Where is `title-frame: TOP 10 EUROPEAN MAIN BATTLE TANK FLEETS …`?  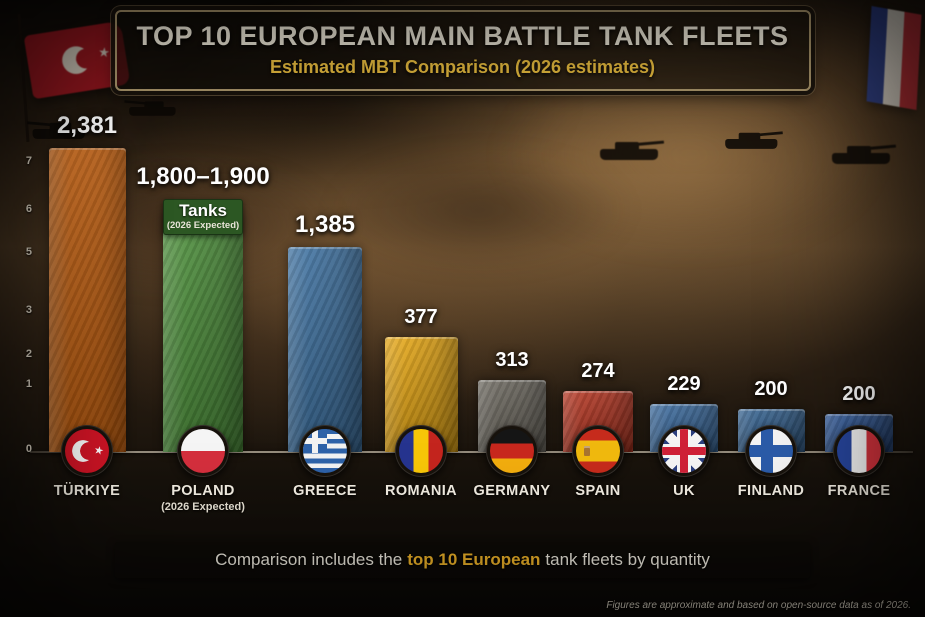 title-frame: TOP 10 EUROPEAN MAIN BATTLE TANK FLEETS … is located at coordinates (462, 50).